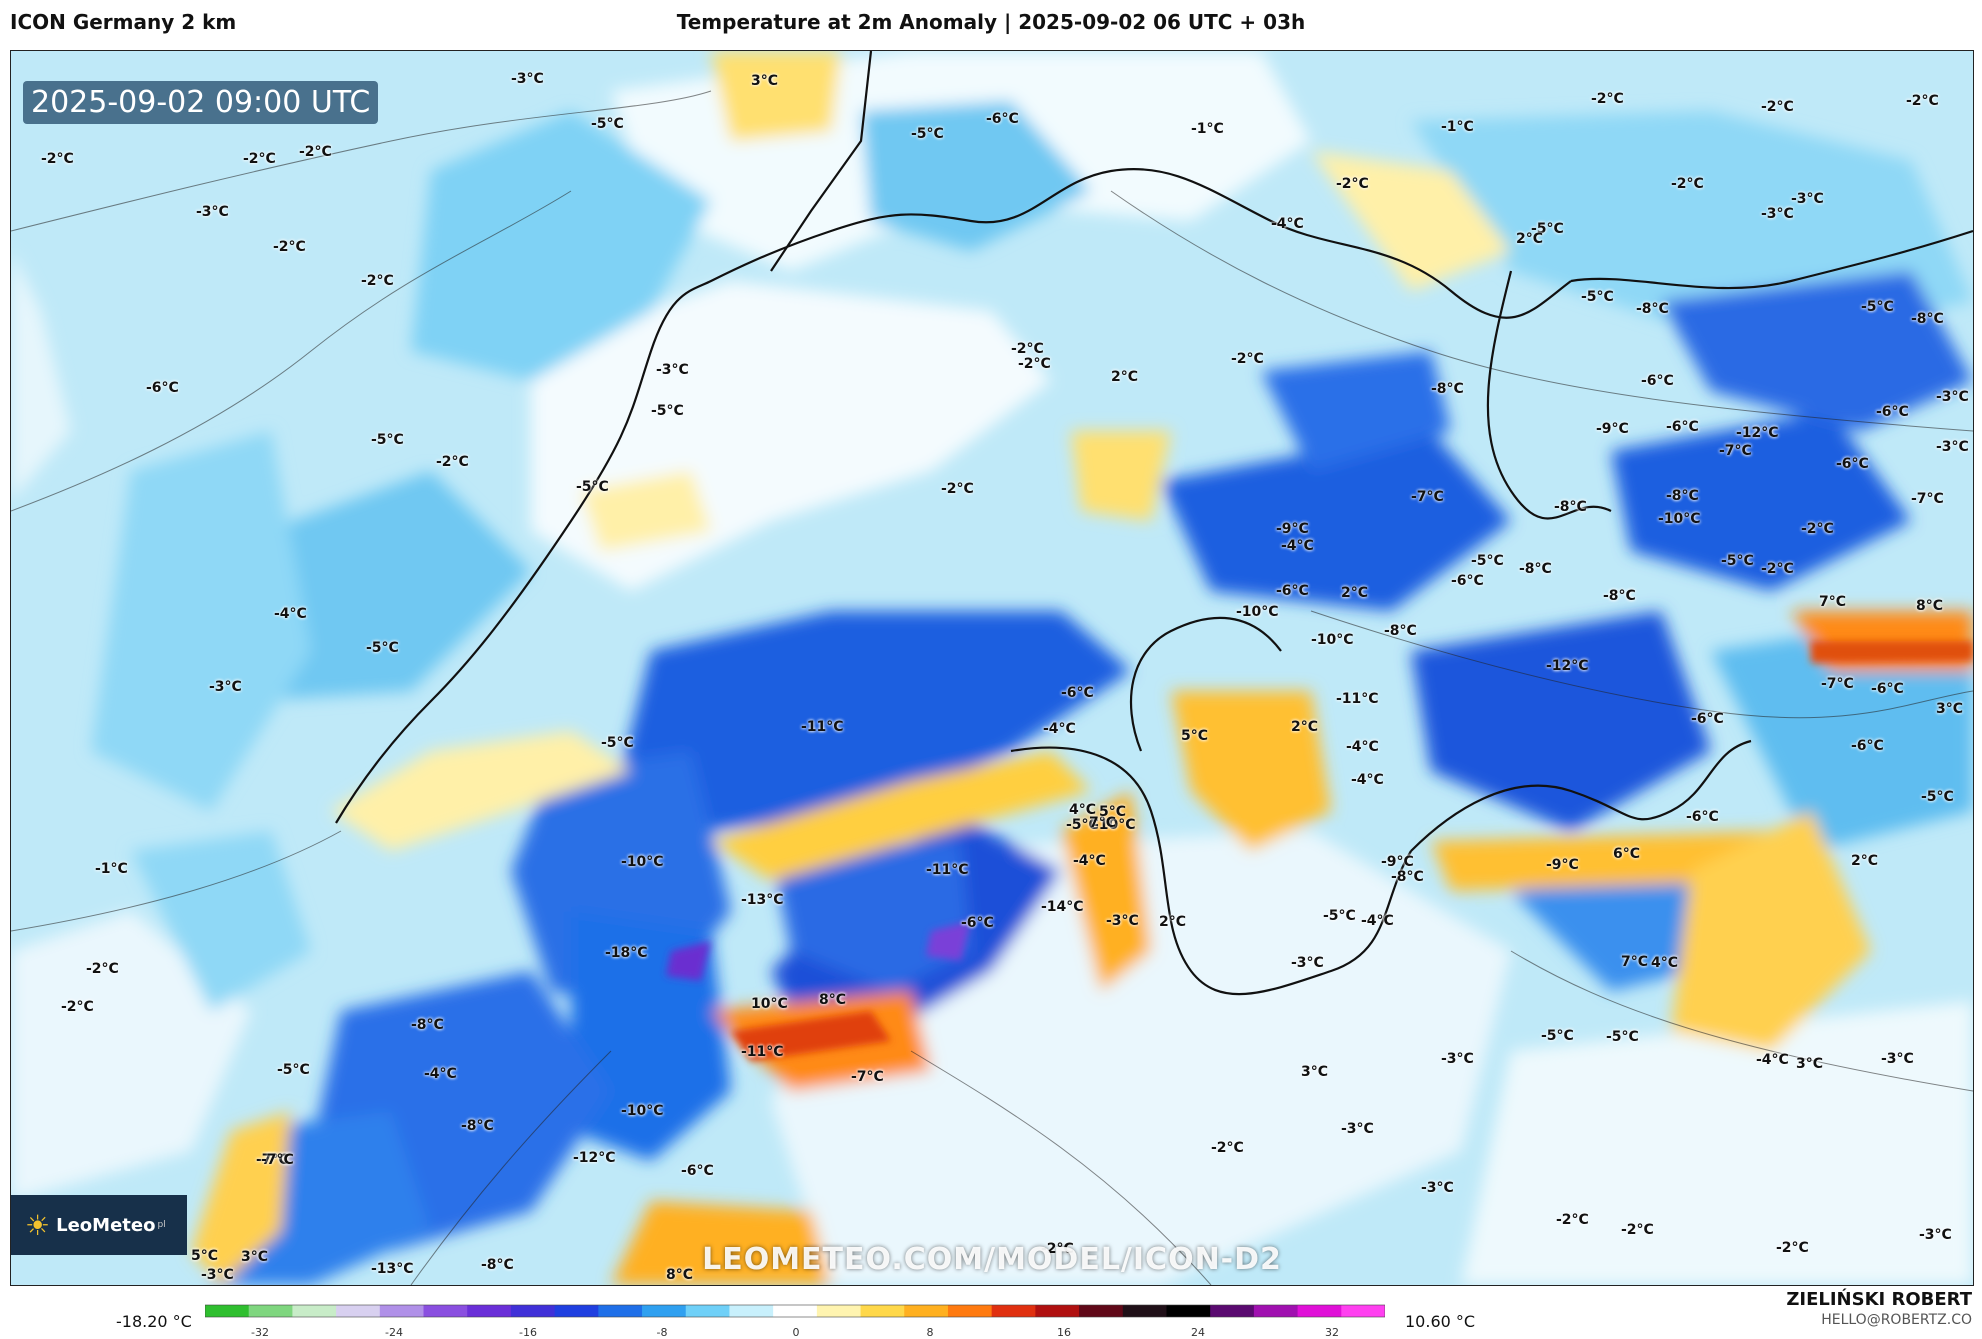  Describe the element at coordinates (106, 1225) in the screenshot. I see `logo-text: LeoMeteo` at that location.